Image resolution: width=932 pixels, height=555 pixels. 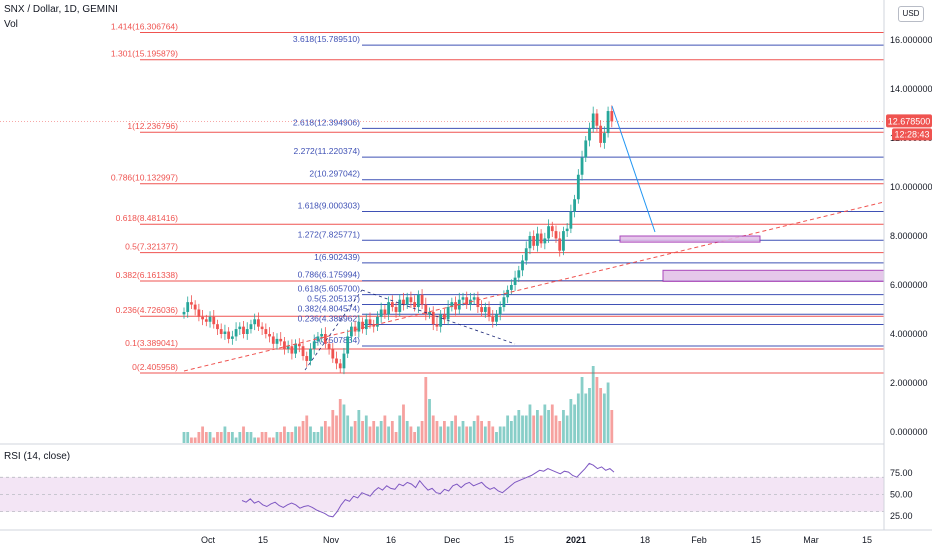 What do you see at coordinates (151, 343) in the screenshot?
I see `fib-retracement-label: 0.1(3.389041)` at bounding box center [151, 343].